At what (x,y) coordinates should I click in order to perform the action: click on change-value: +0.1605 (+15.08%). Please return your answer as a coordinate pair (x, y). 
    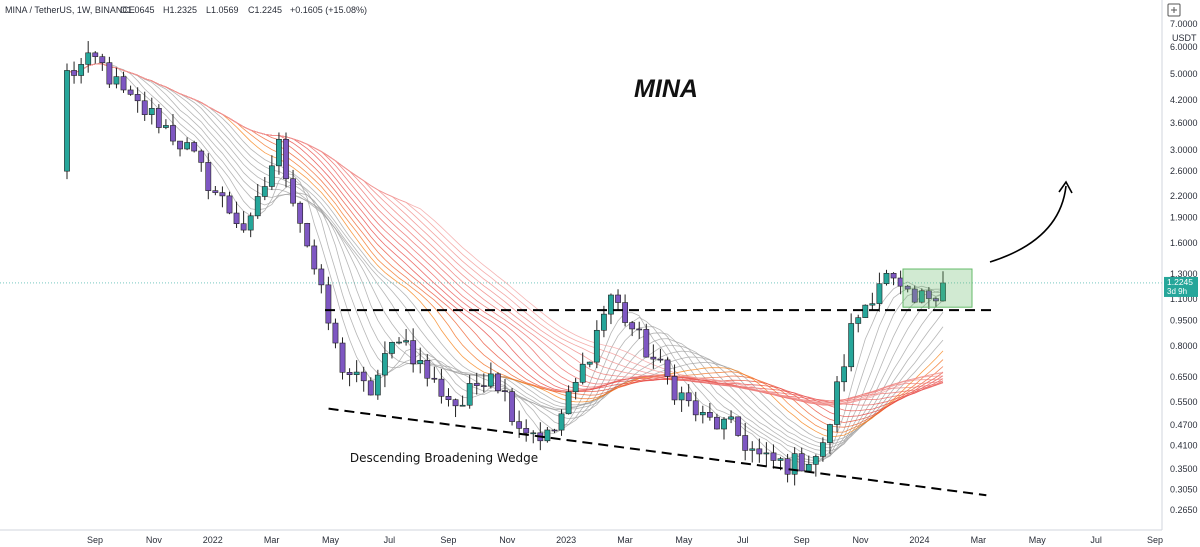
    Looking at the image, I should click on (328, 10).